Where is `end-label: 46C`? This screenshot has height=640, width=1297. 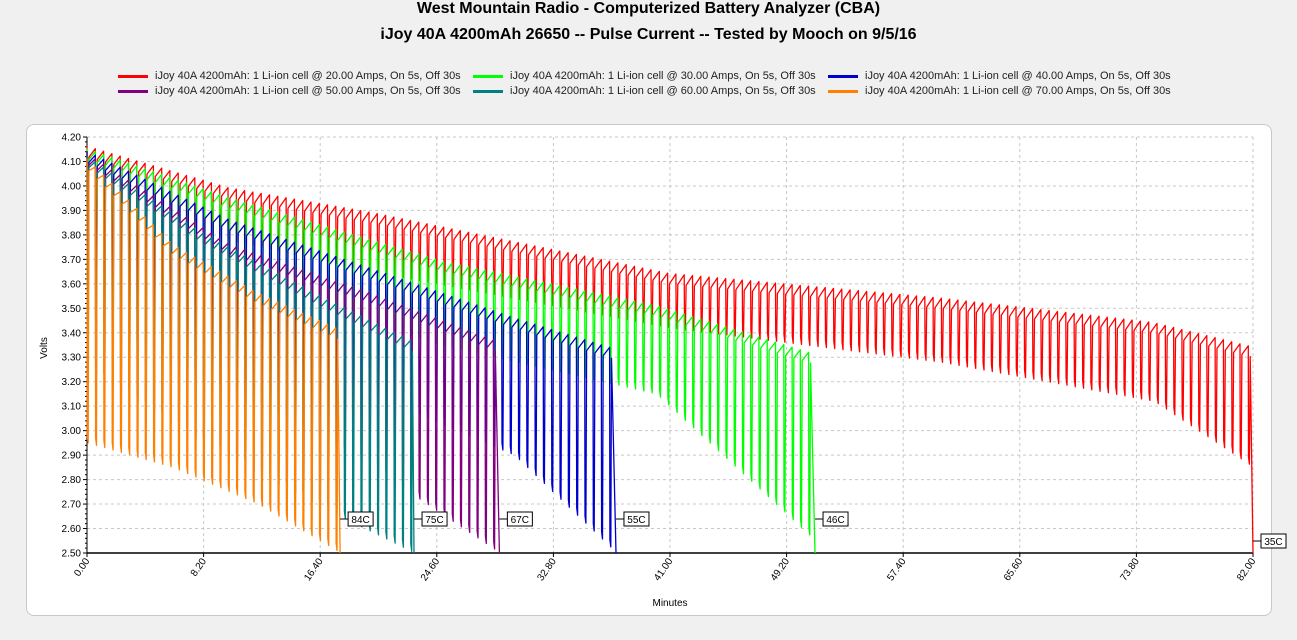
end-label: 46C is located at coordinates (832, 519).